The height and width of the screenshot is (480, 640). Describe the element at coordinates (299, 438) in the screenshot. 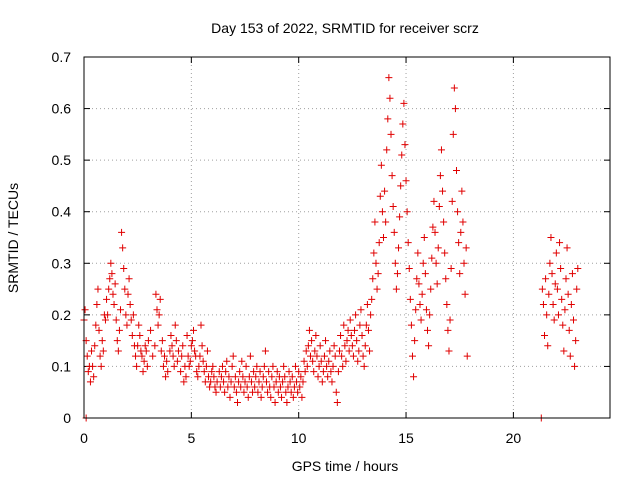

I see `x-tick-label: 10` at that location.